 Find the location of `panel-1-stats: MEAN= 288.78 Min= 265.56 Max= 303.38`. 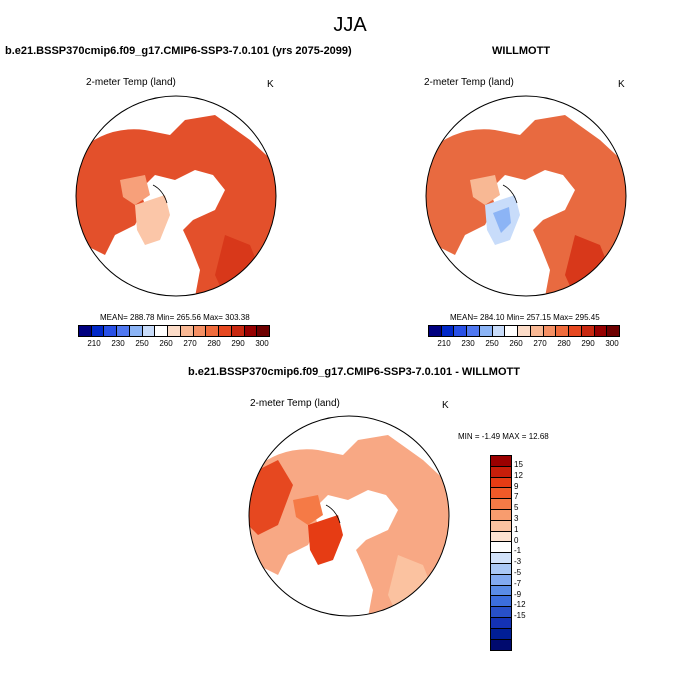

panel-1-stats: MEAN= 288.78 Min= 265.56 Max= 303.38 is located at coordinates (175, 317).